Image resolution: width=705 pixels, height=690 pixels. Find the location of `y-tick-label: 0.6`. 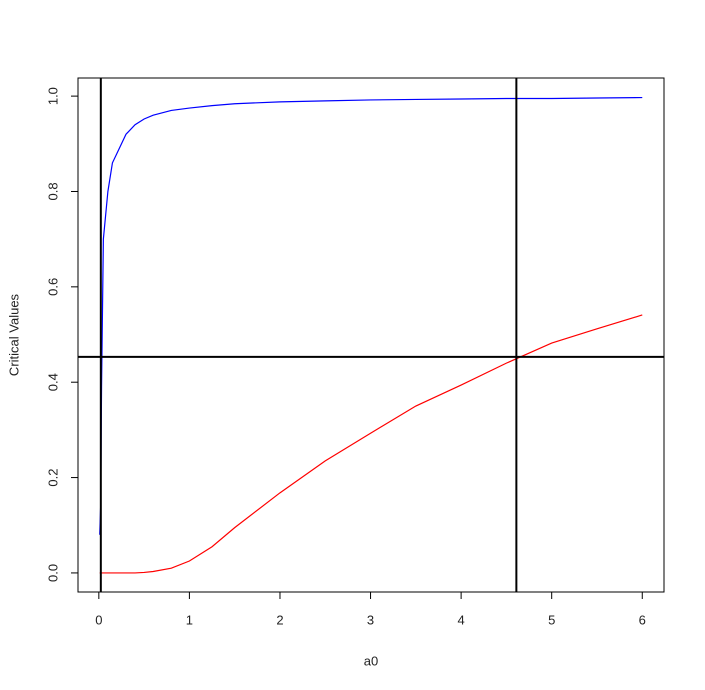

y-tick-label: 0.6 is located at coordinates (52, 287).